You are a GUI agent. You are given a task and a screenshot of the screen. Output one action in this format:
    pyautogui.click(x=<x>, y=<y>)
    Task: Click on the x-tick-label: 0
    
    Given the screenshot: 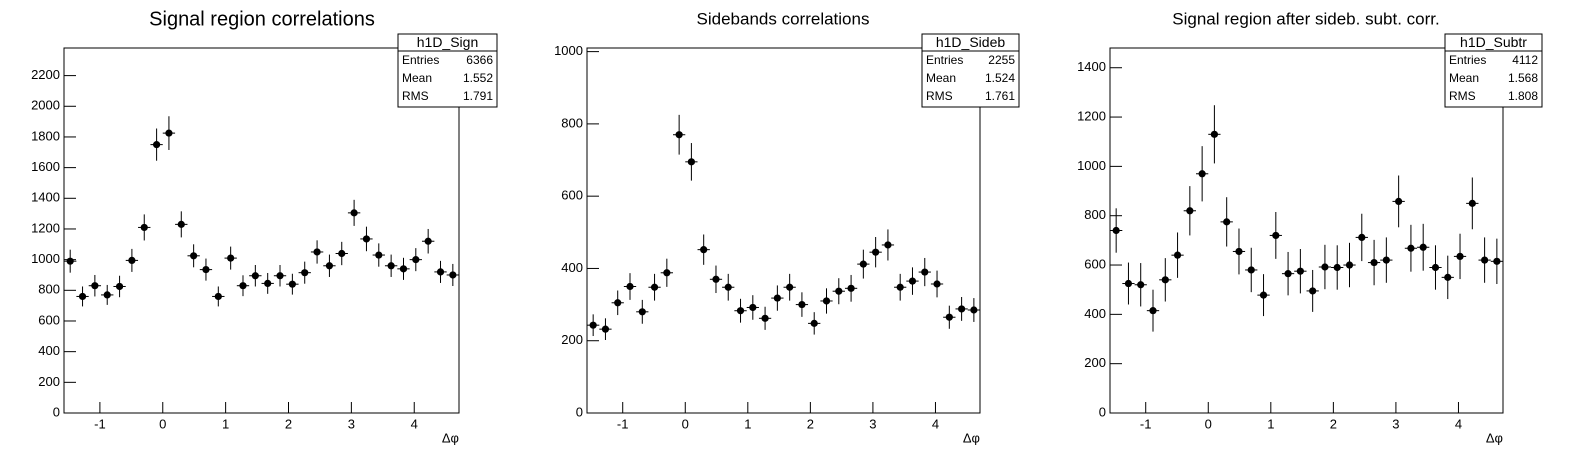 What is the action you would take?
    pyautogui.click(x=162, y=423)
    